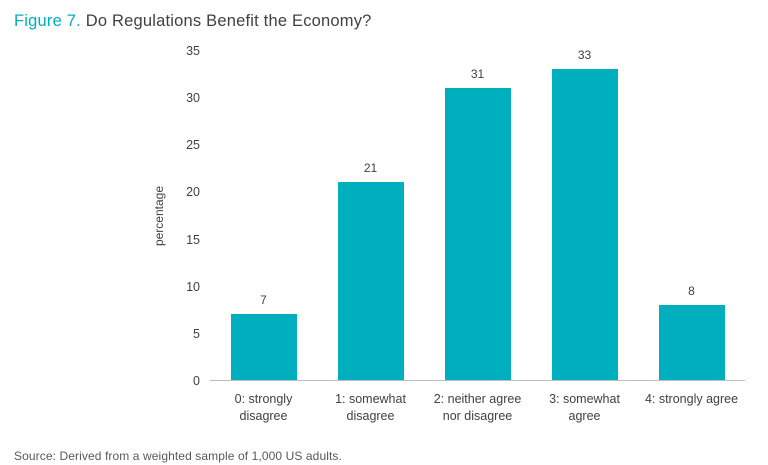 This screenshot has width=768, height=465. Describe the element at coordinates (193, 51) in the screenshot. I see `y-tick-label: 35` at that location.